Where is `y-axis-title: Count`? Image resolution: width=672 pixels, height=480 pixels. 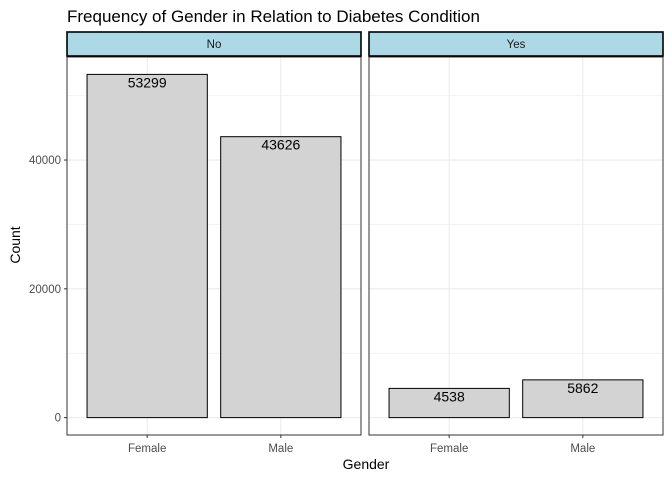 y-axis-title: Count is located at coordinates (15, 244).